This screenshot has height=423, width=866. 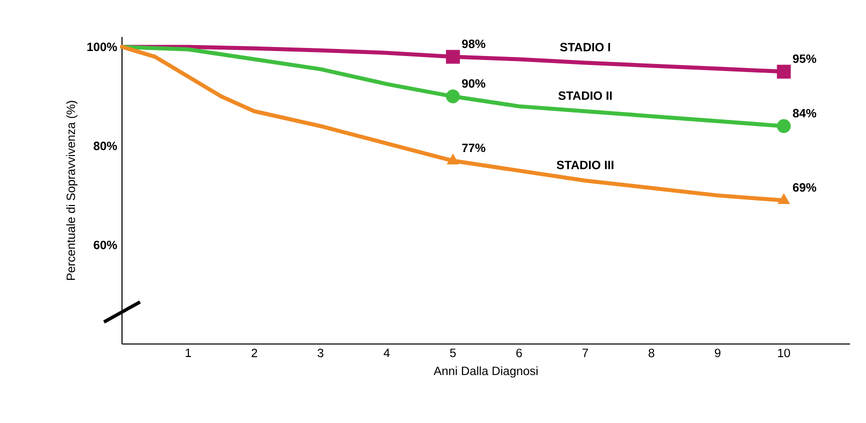 What do you see at coordinates (105, 245) in the screenshot?
I see `y-tick-label: 60%` at bounding box center [105, 245].